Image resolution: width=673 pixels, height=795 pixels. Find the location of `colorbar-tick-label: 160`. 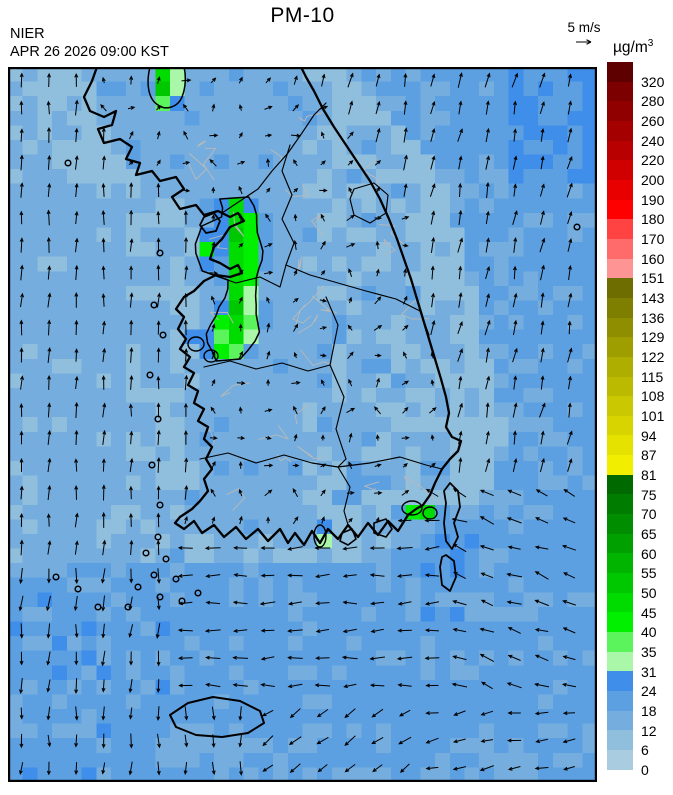

colorbar-tick-label: 160 is located at coordinates (653, 258).